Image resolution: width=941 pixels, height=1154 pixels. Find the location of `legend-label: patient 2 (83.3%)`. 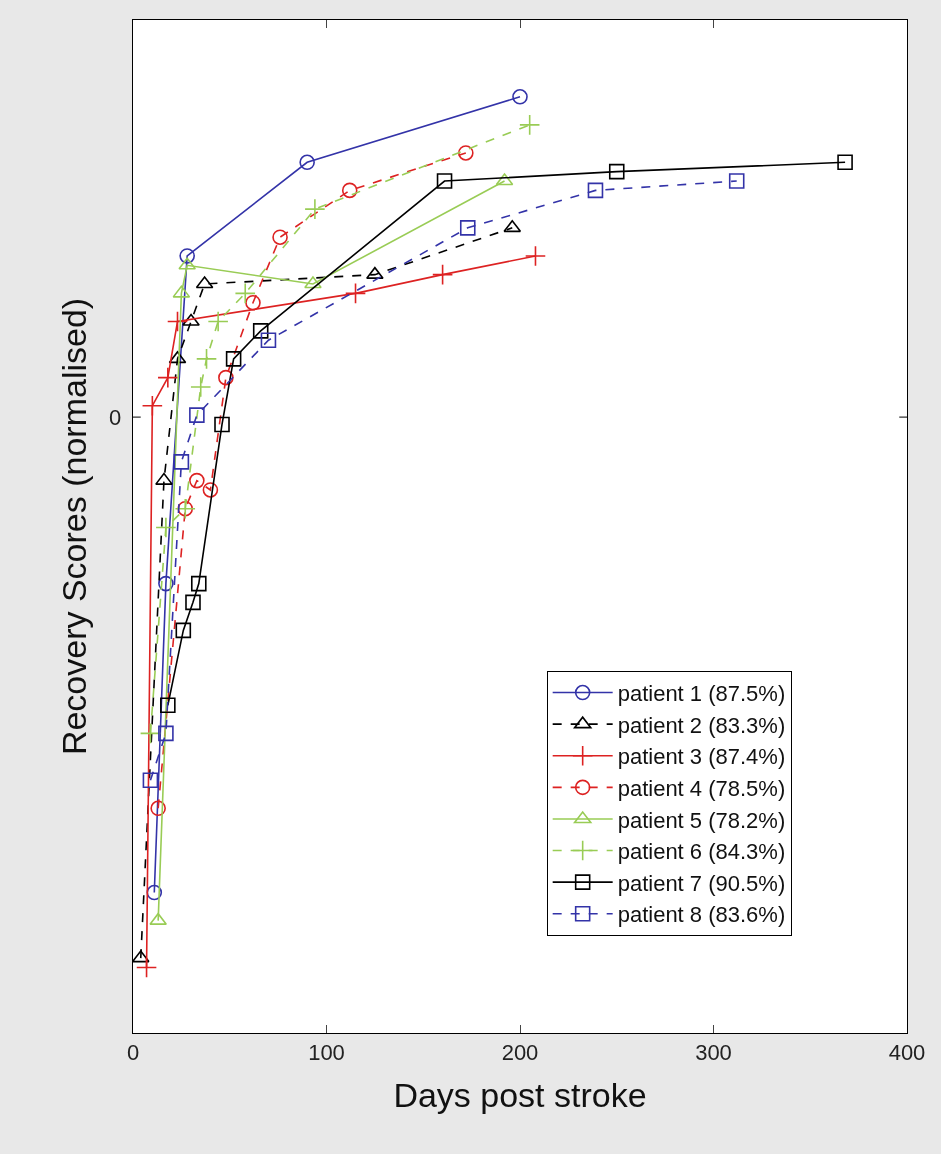

legend-label: patient 2 (83.3%) is located at coordinates (701, 725).